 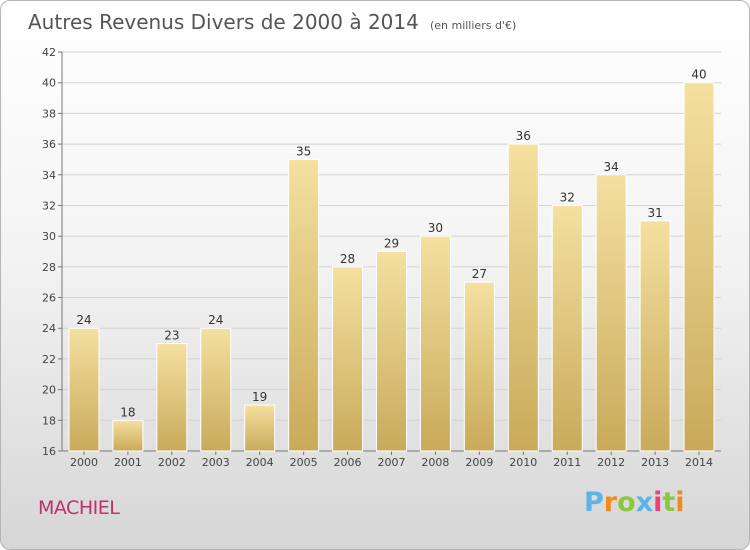 I want to click on x-tick-label: 2004, so click(x=260, y=462).